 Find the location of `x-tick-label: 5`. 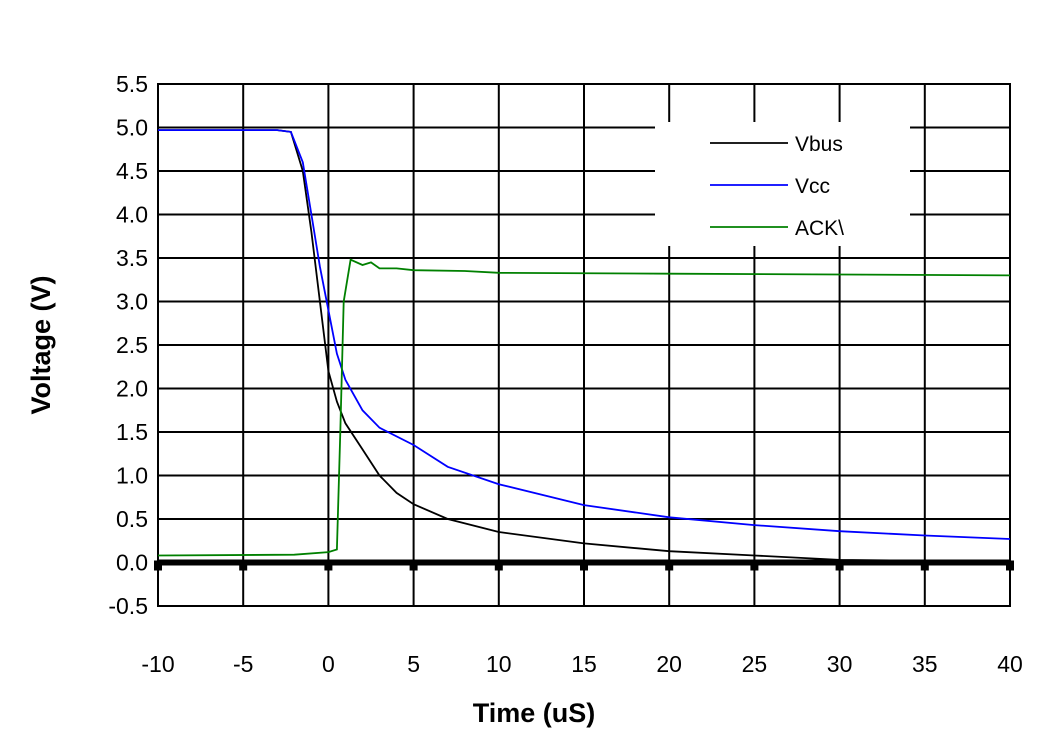

x-tick-label: 5 is located at coordinates (413, 664).